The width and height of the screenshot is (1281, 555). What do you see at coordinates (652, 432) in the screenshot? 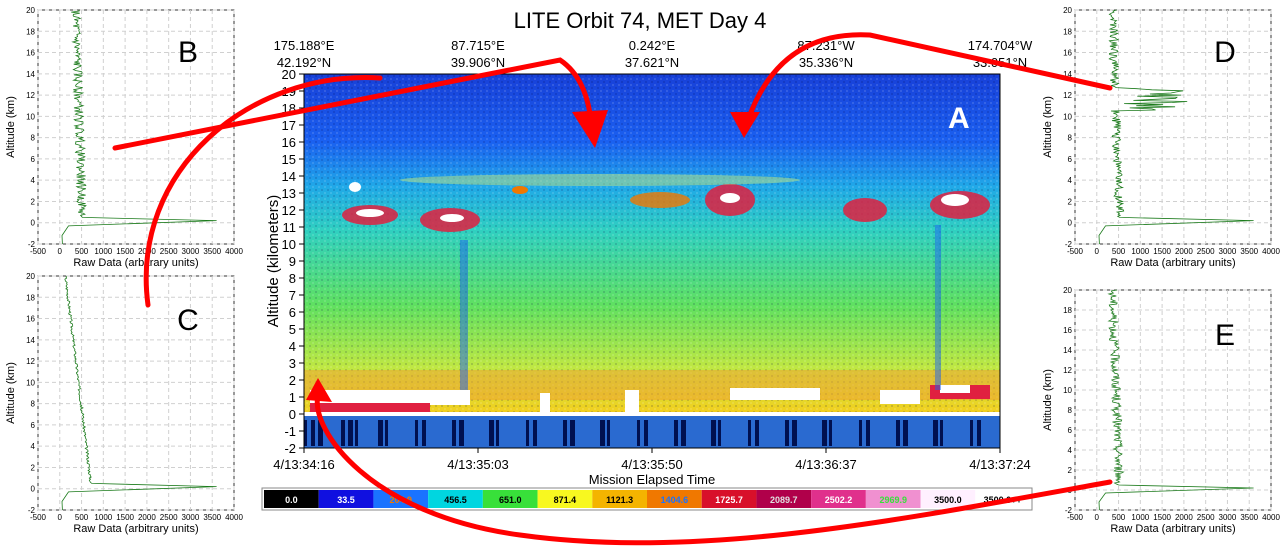
I see `sub-surface` at bounding box center [652, 432].